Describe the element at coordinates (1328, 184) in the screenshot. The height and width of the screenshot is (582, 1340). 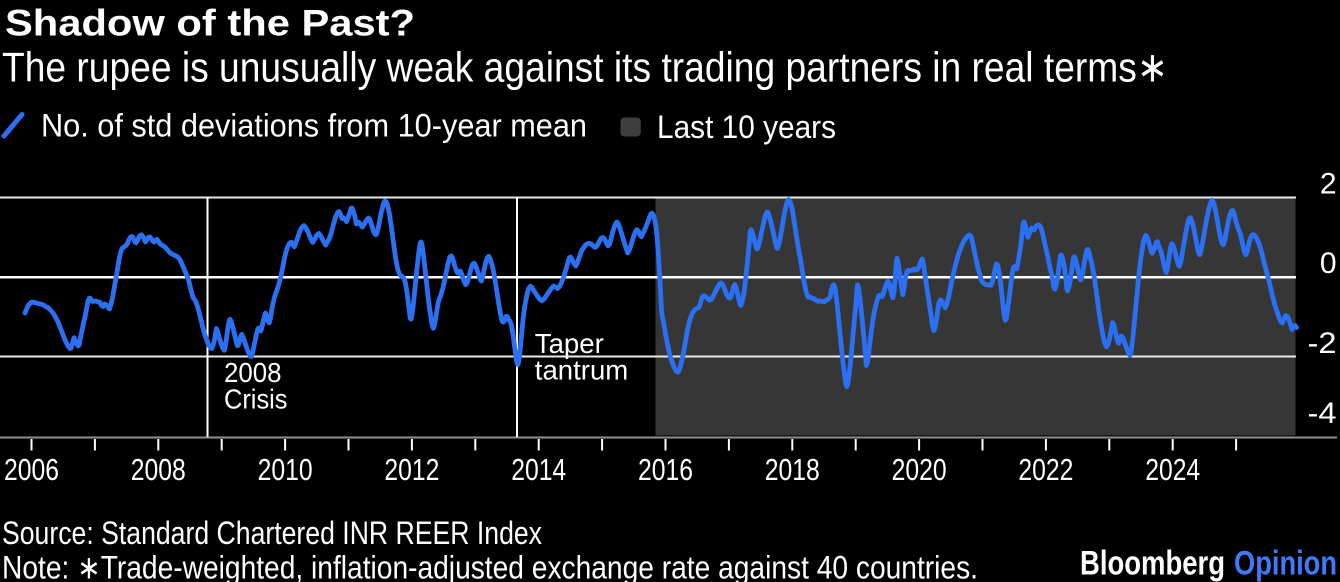
I see `svg-text: 2` at that location.